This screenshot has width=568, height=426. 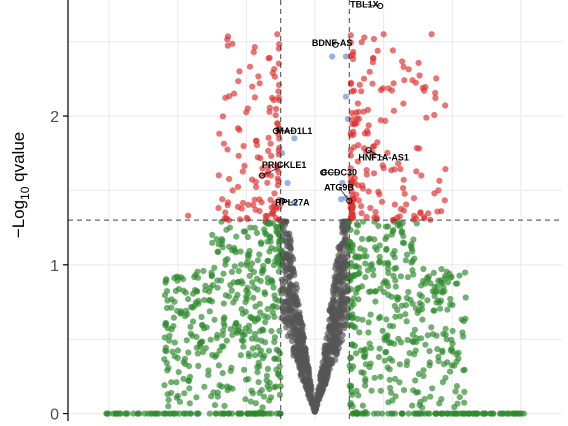 What do you see at coordinates (262, 175) in the screenshot?
I see `labelled-point-marker` at bounding box center [262, 175].